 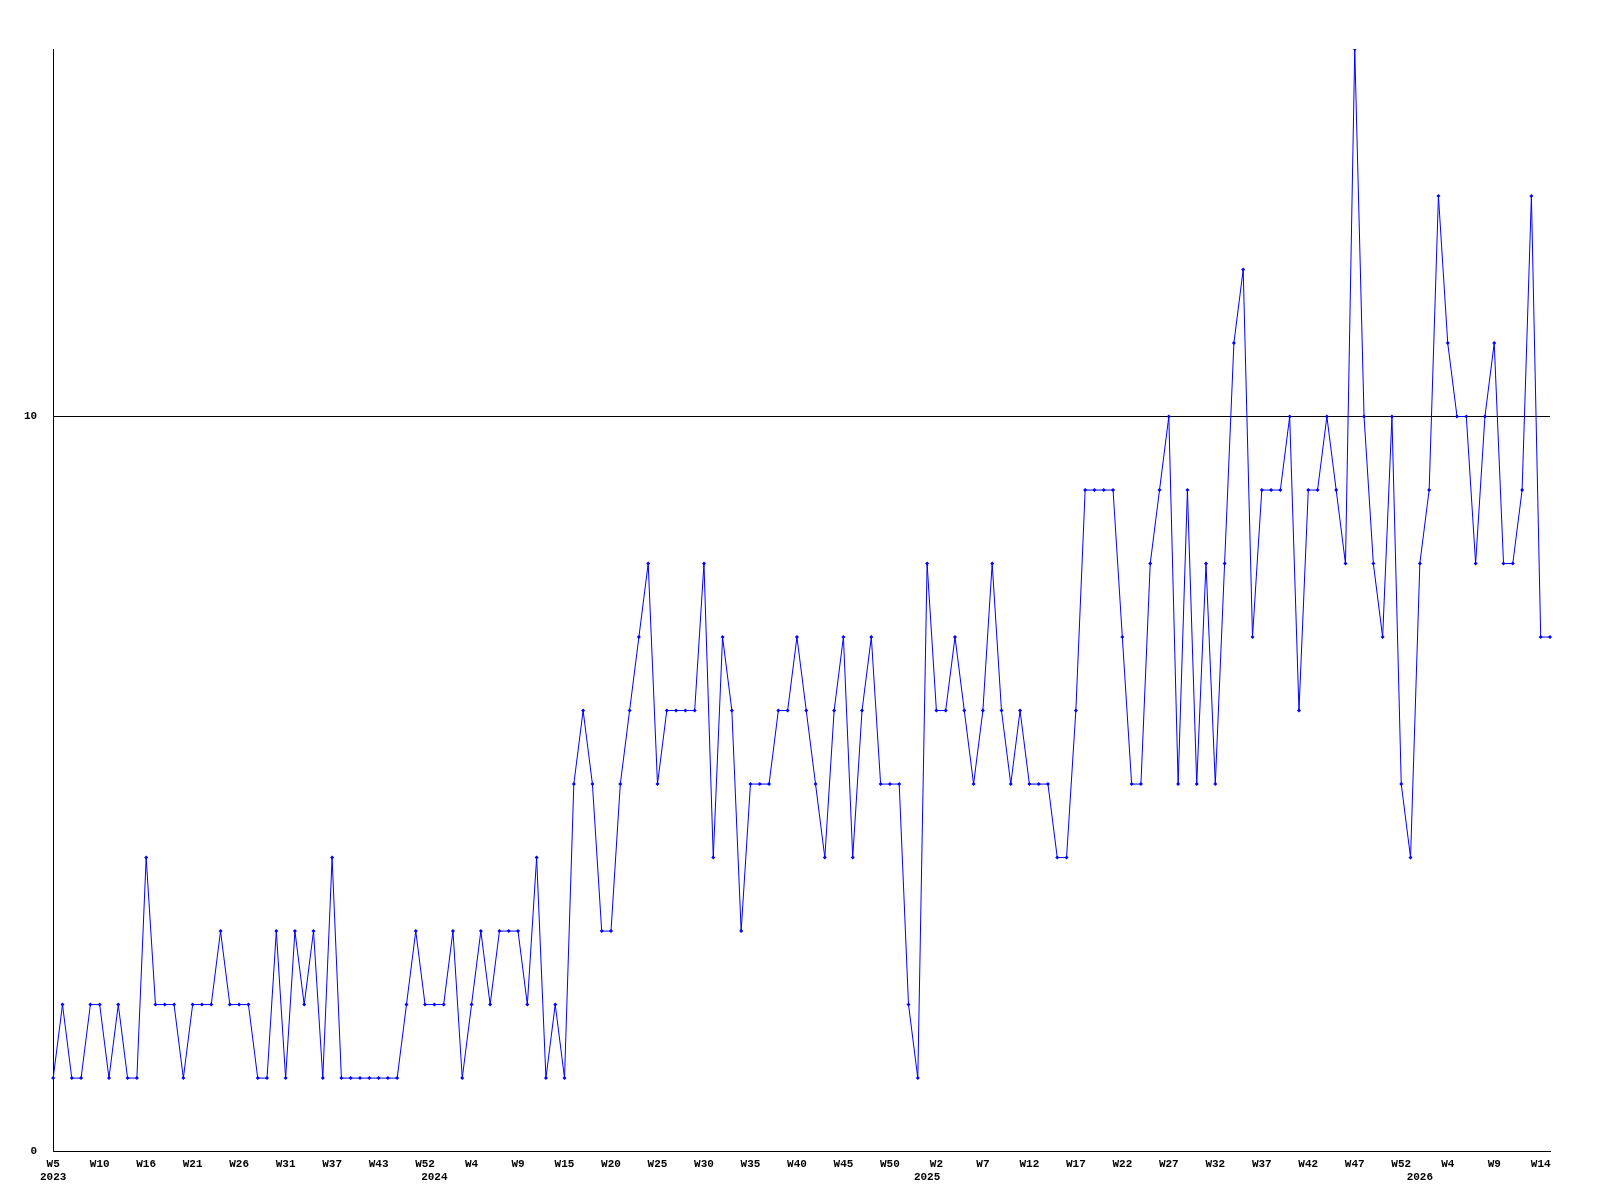 What do you see at coordinates (890, 1163) in the screenshot?
I see `x-tick-label: W50` at bounding box center [890, 1163].